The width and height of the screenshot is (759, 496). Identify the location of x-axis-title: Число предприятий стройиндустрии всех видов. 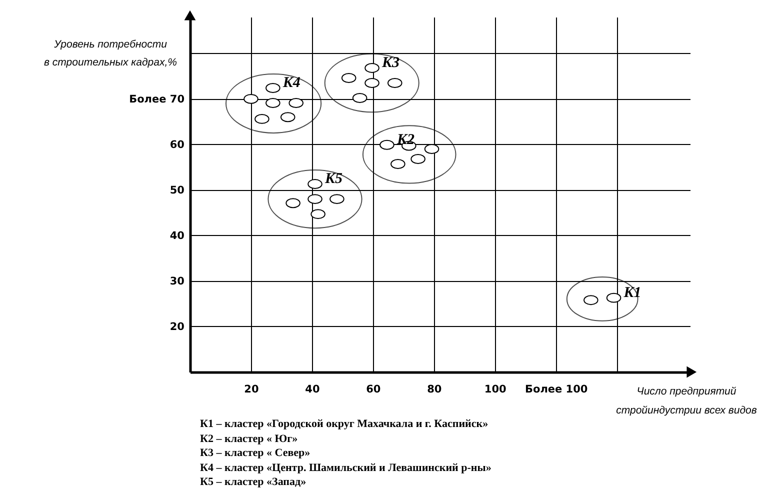
(687, 401).